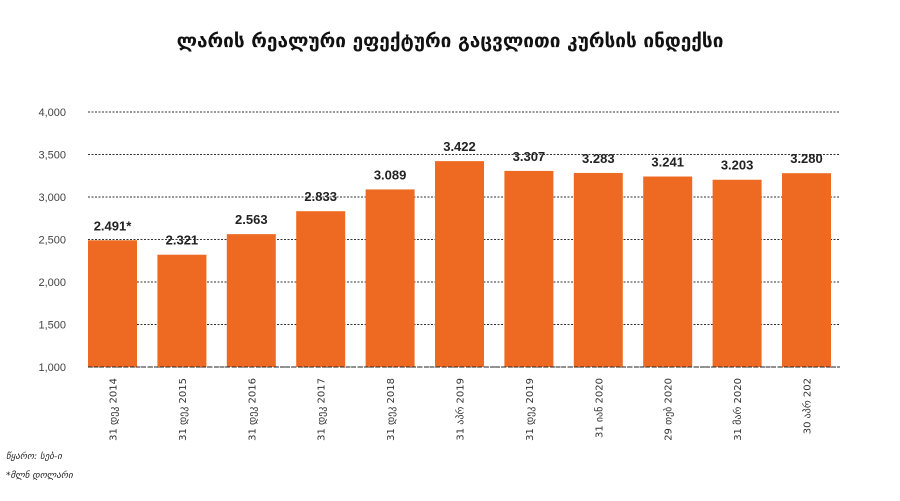  Describe the element at coordinates (182, 240) in the screenshot. I see `data-label: 2.321` at that location.